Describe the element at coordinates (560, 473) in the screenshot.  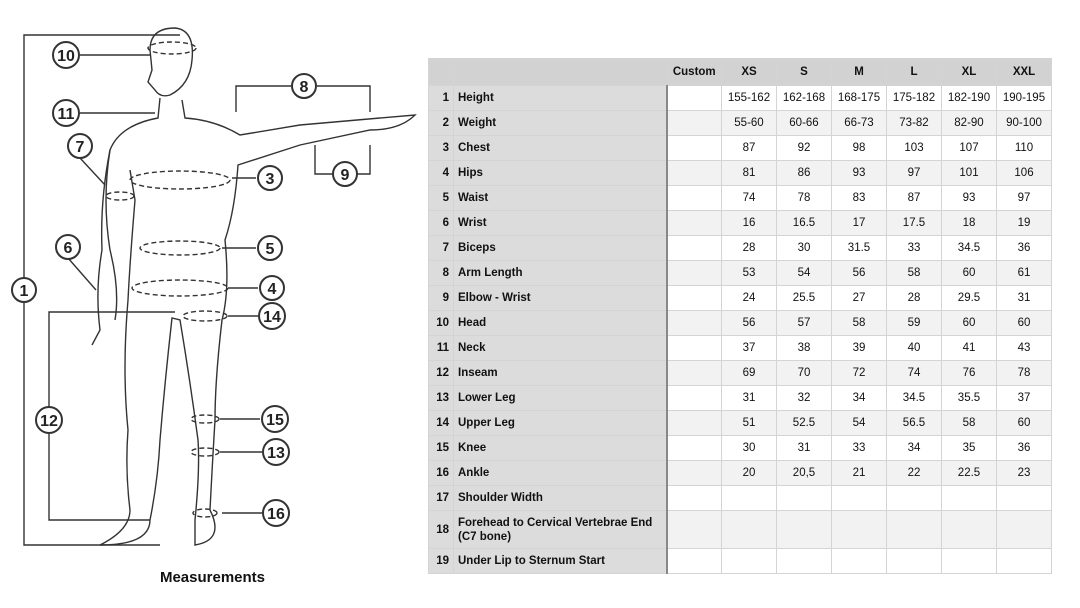
I see `row-label: Ankle` at that location.